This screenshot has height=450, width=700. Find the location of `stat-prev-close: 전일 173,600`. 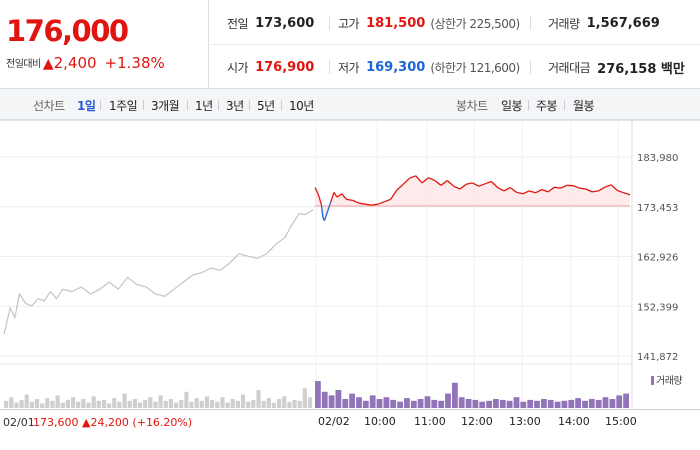

stat-prev-close: 전일 173,600 is located at coordinates (270, 23).